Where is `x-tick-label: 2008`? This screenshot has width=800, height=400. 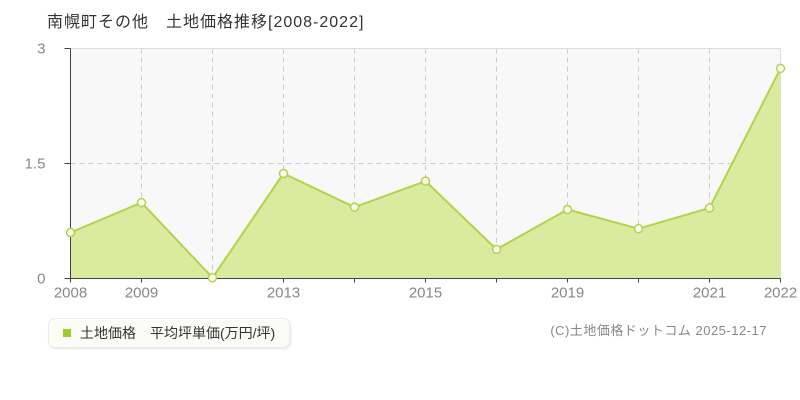 x-tick-label: 2008 is located at coordinates (70, 293).